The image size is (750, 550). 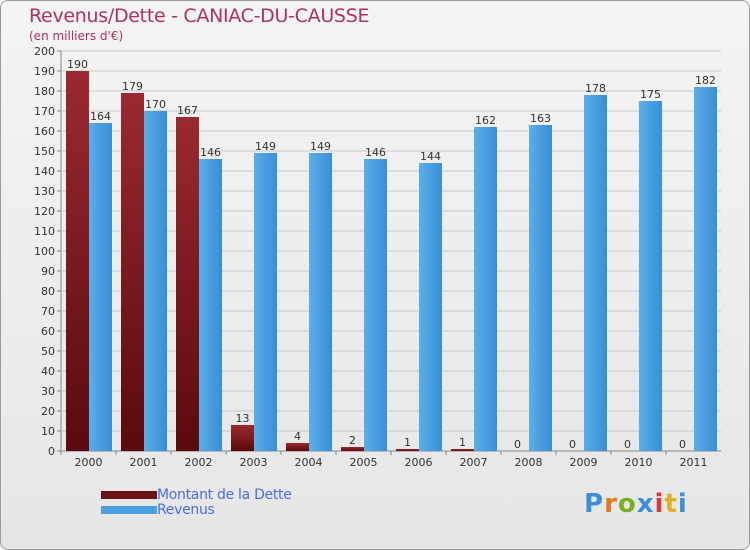 I want to click on y-tick-label: 10, so click(x=48, y=431).